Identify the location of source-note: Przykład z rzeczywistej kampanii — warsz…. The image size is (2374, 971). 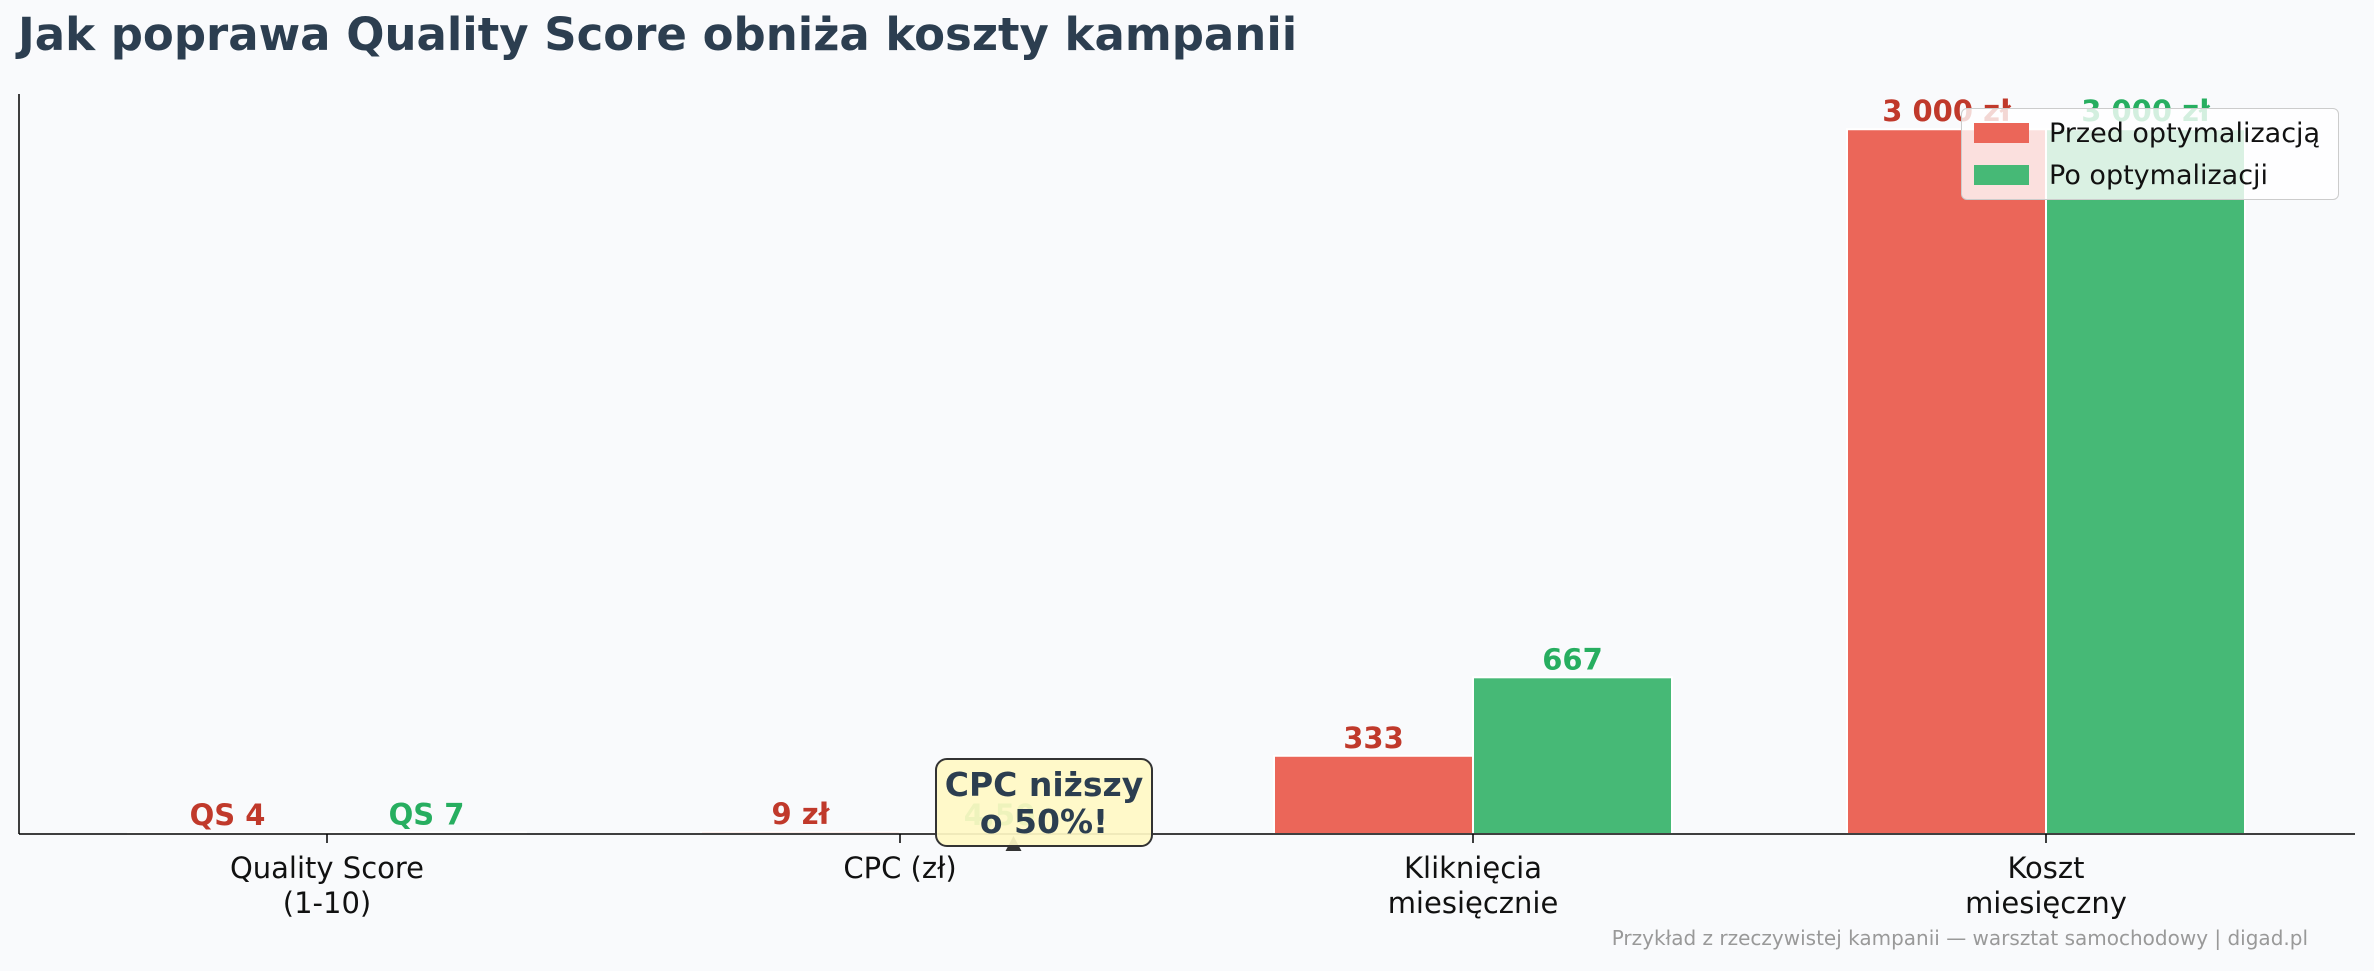
(1959, 938).